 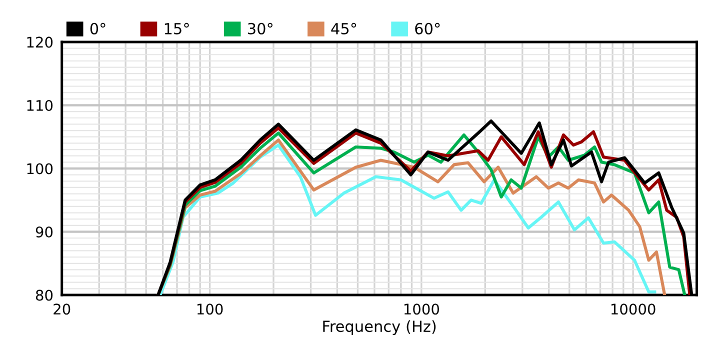 I want to click on y-tick-label: 120, so click(x=40, y=42).